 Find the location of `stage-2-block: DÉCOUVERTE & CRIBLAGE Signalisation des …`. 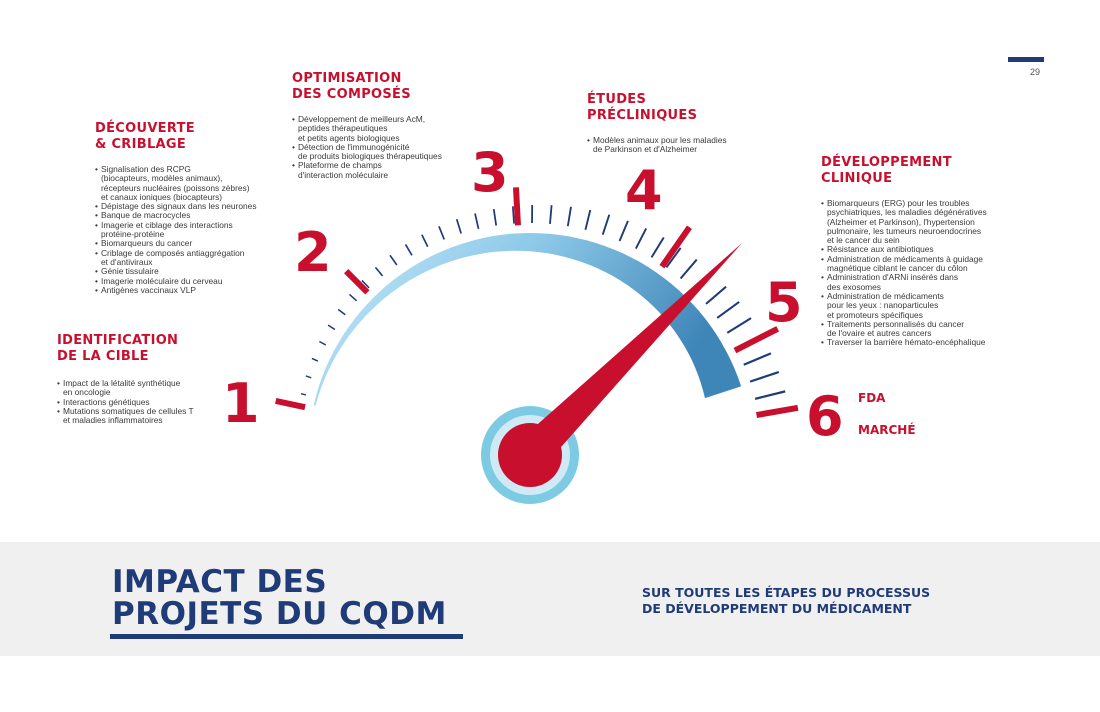

stage-2-block: DÉCOUVERTE & CRIBLAGE Signalisation des … is located at coordinates (215, 208).